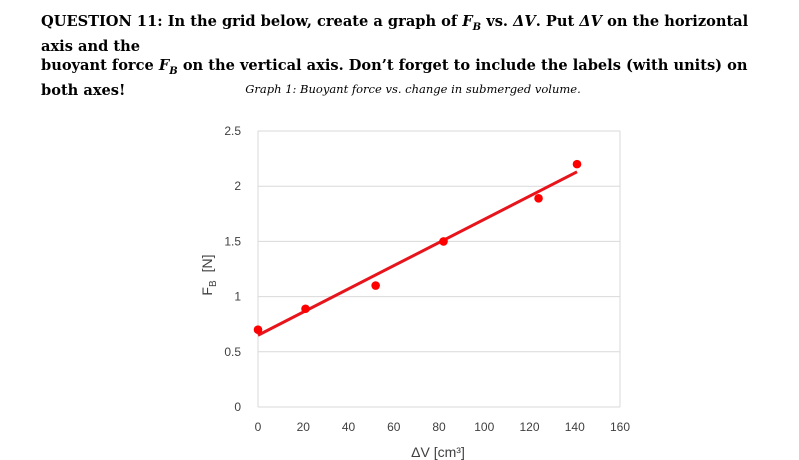  What do you see at coordinates (620, 427) in the screenshot?
I see `x-tick-label: 160` at bounding box center [620, 427].